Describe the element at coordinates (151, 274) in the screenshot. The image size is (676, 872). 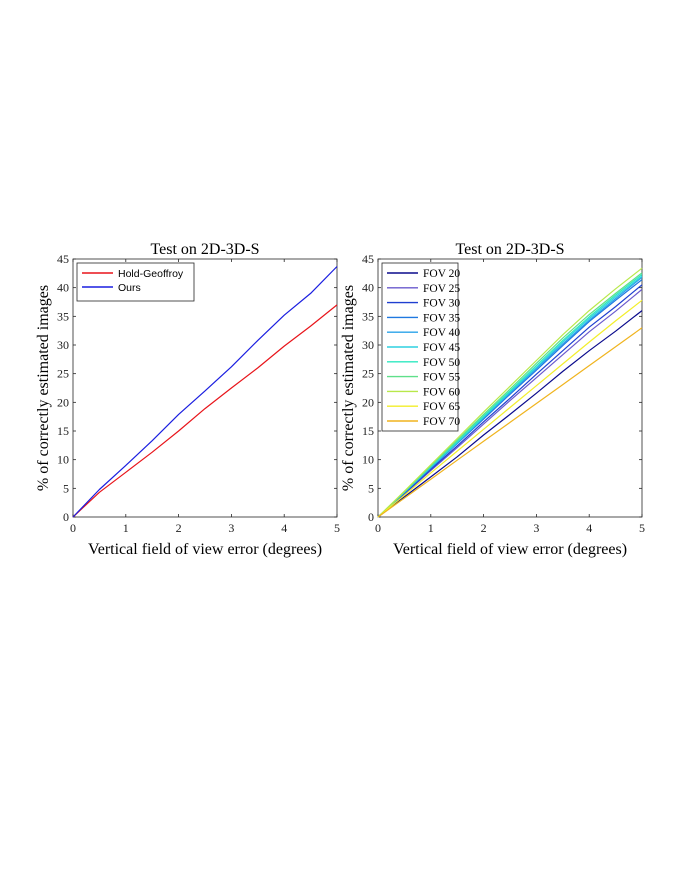
I see `legend-label: Hold-Geoffroy` at that location.